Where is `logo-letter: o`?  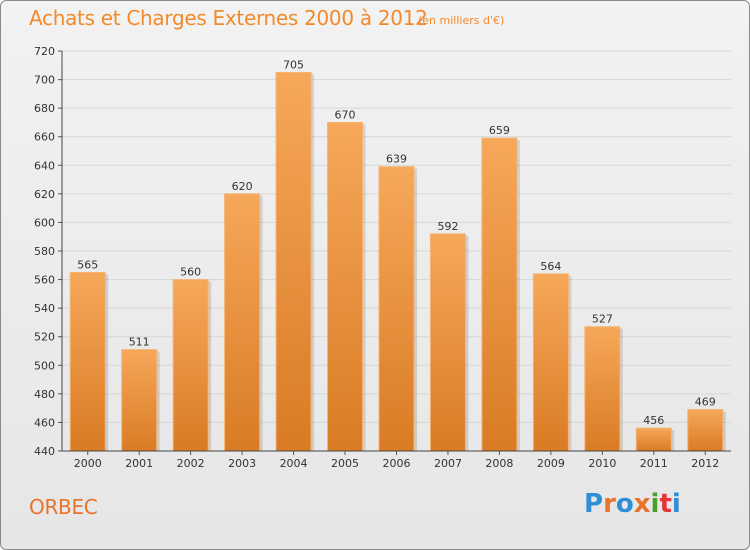 logo-letter: o is located at coordinates (624, 504).